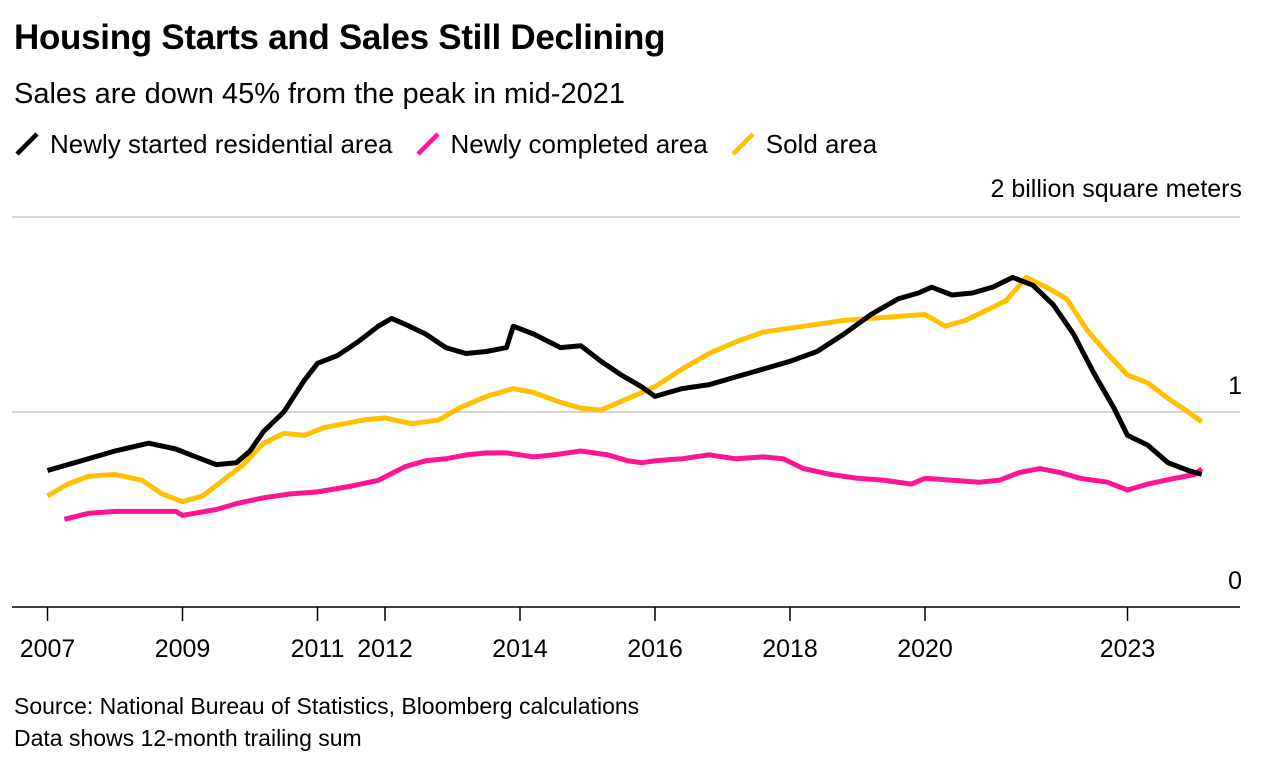 The height and width of the screenshot is (768, 1274). Describe the element at coordinates (1128, 649) in the screenshot. I see `x-tick-label-2023: 2023` at that location.